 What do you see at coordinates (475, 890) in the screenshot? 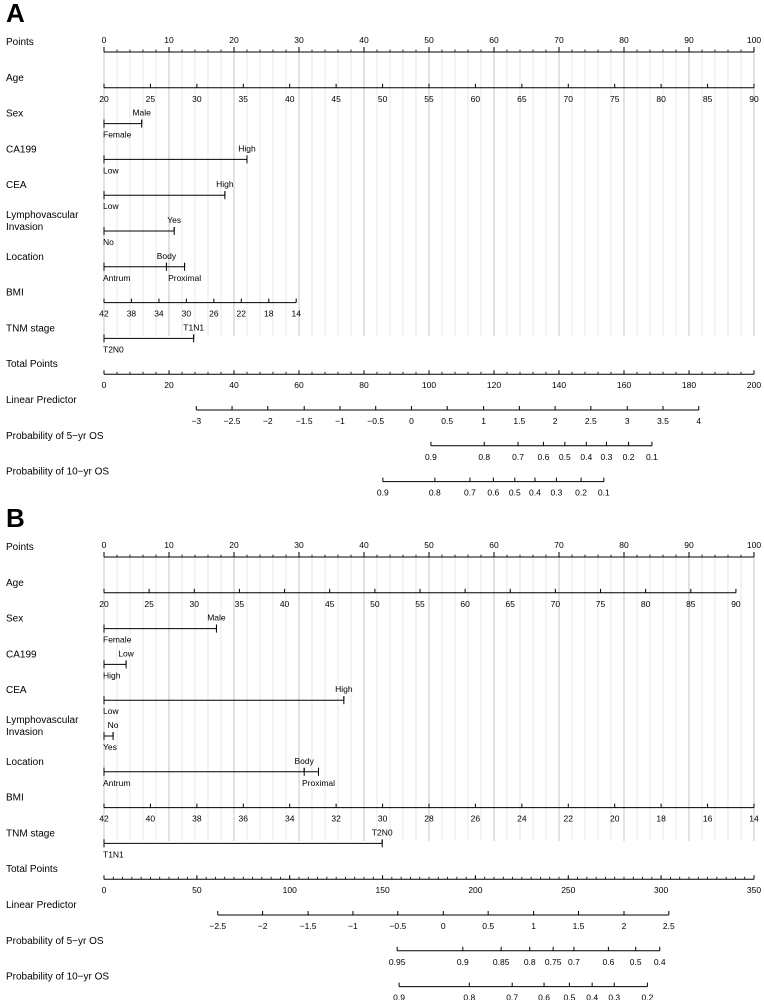
I see `tick-label: 200` at bounding box center [475, 890].